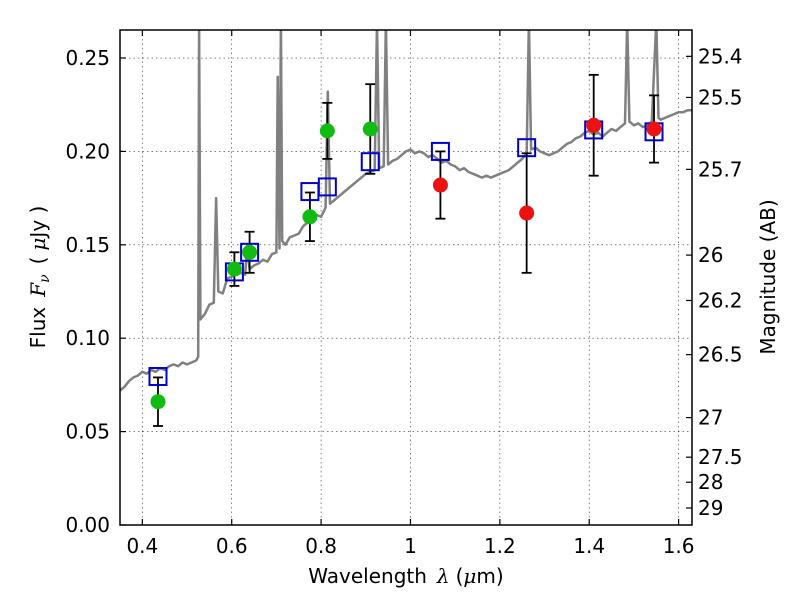 The height and width of the screenshot is (600, 800). What do you see at coordinates (38, 244) in the screenshot?
I see `y-axis-label-unit-mu: μ` at bounding box center [38, 244].